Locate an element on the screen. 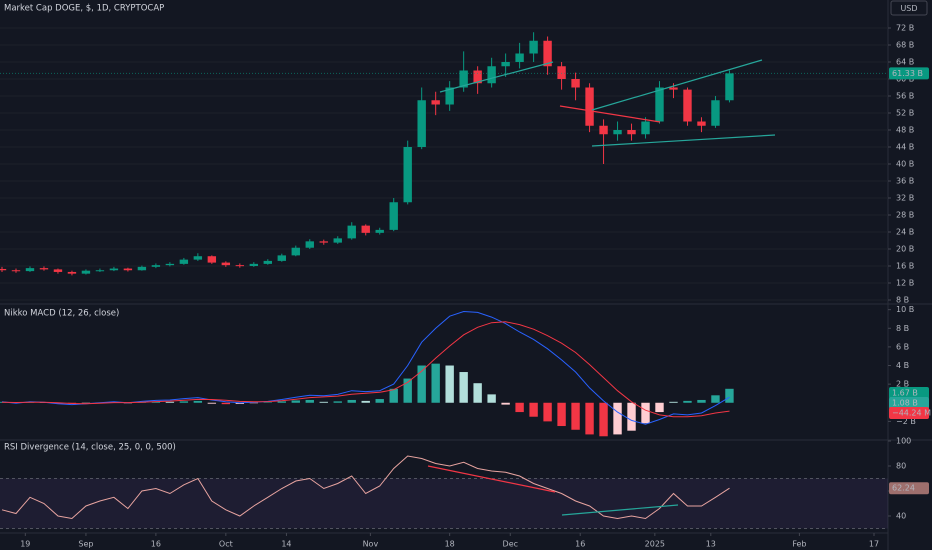 The image size is (932, 550). x-tick-label: 13 is located at coordinates (711, 544).